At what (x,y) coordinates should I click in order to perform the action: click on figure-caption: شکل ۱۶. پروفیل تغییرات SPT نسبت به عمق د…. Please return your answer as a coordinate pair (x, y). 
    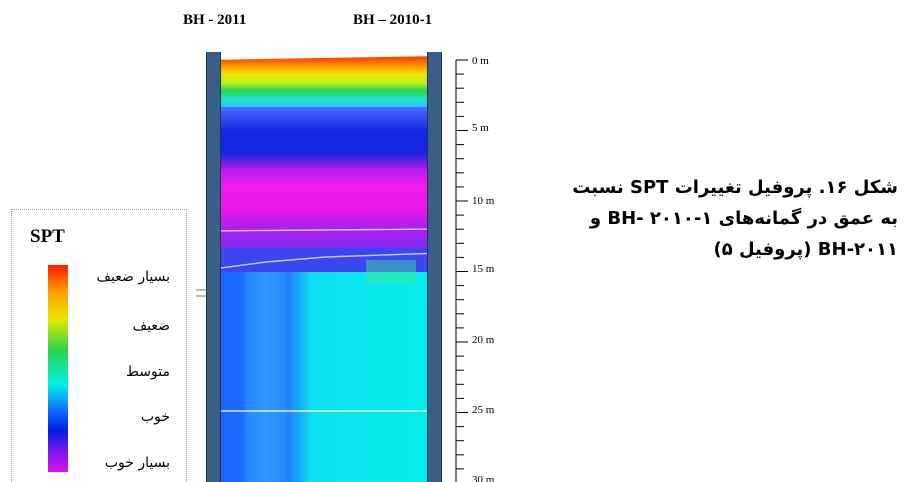
    Looking at the image, I should click on (713, 218).